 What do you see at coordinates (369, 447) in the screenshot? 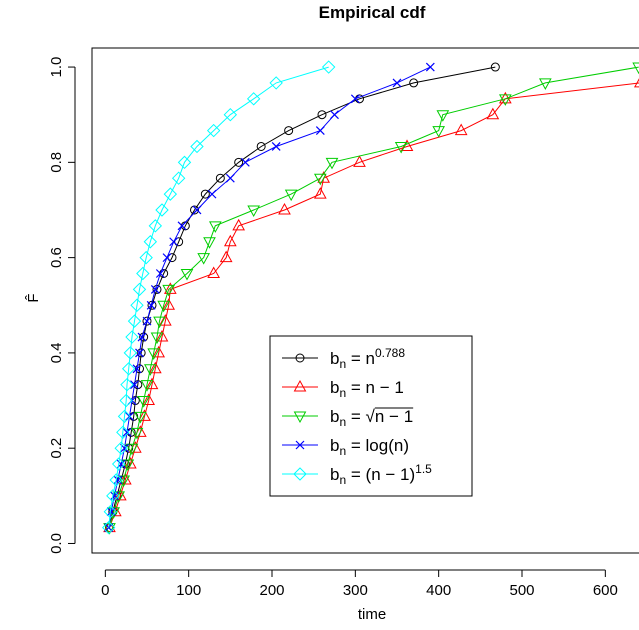
I see `legend-label: bn = log(n)` at bounding box center [369, 447].